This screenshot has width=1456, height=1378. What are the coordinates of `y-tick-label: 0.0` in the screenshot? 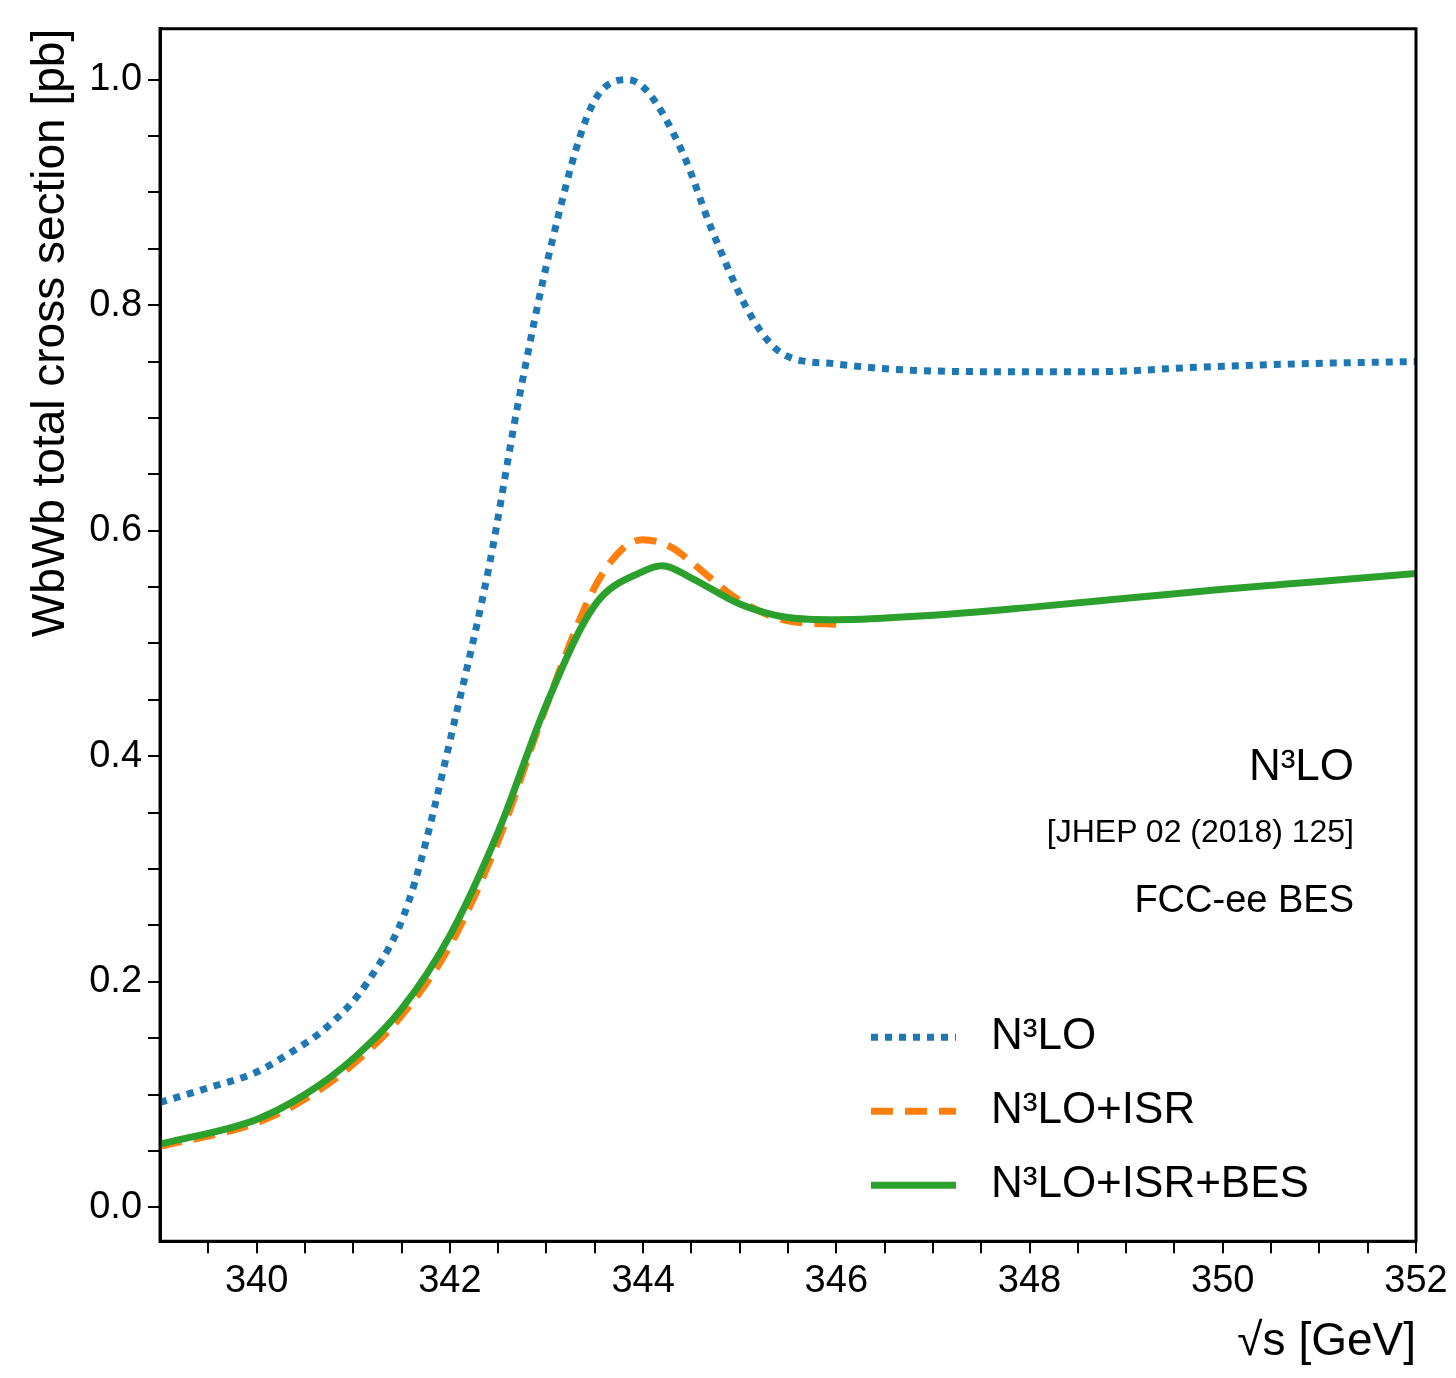 It's located at (116, 1204).